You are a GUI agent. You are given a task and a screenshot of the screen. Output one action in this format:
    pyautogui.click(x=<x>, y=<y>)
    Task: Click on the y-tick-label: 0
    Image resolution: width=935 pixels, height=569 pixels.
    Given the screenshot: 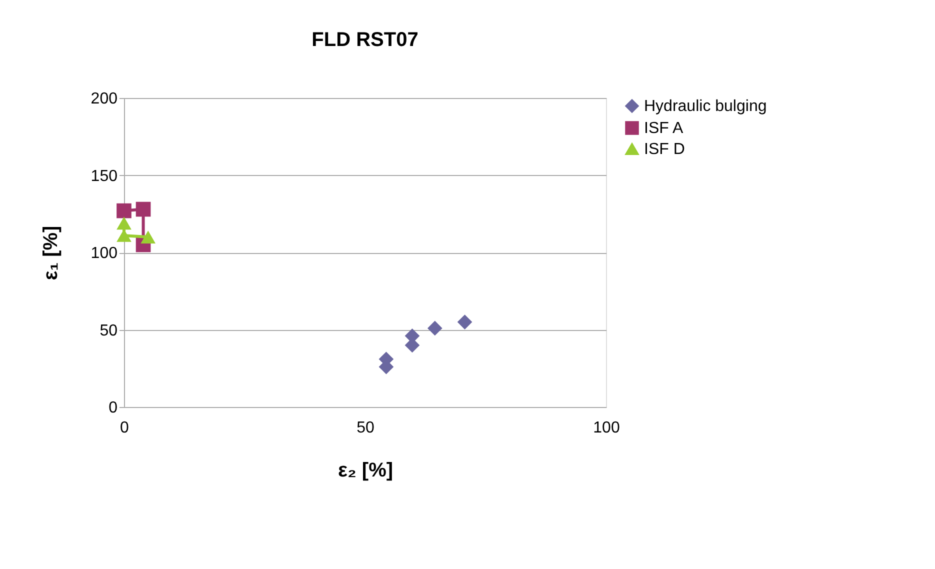 What is the action you would take?
    pyautogui.click(x=113, y=408)
    